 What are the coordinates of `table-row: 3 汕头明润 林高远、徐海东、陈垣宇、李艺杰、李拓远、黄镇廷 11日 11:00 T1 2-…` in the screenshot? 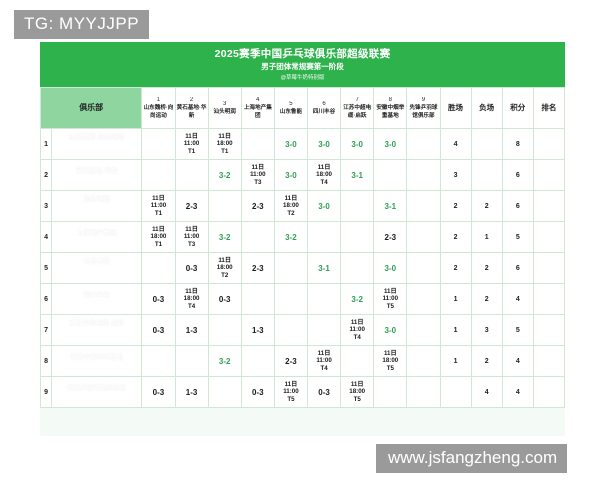 It's located at (302, 206).